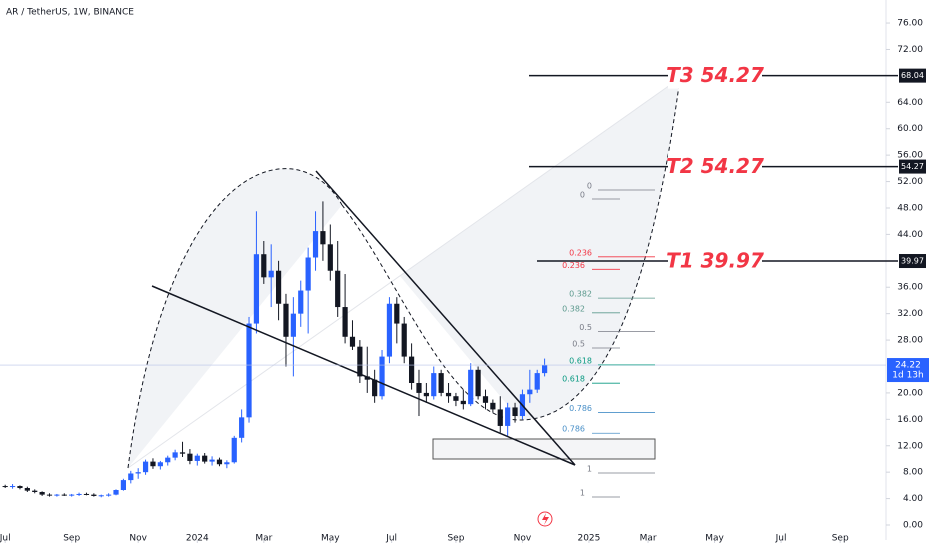  I want to click on y-tick-label: 64.00, so click(910, 103).